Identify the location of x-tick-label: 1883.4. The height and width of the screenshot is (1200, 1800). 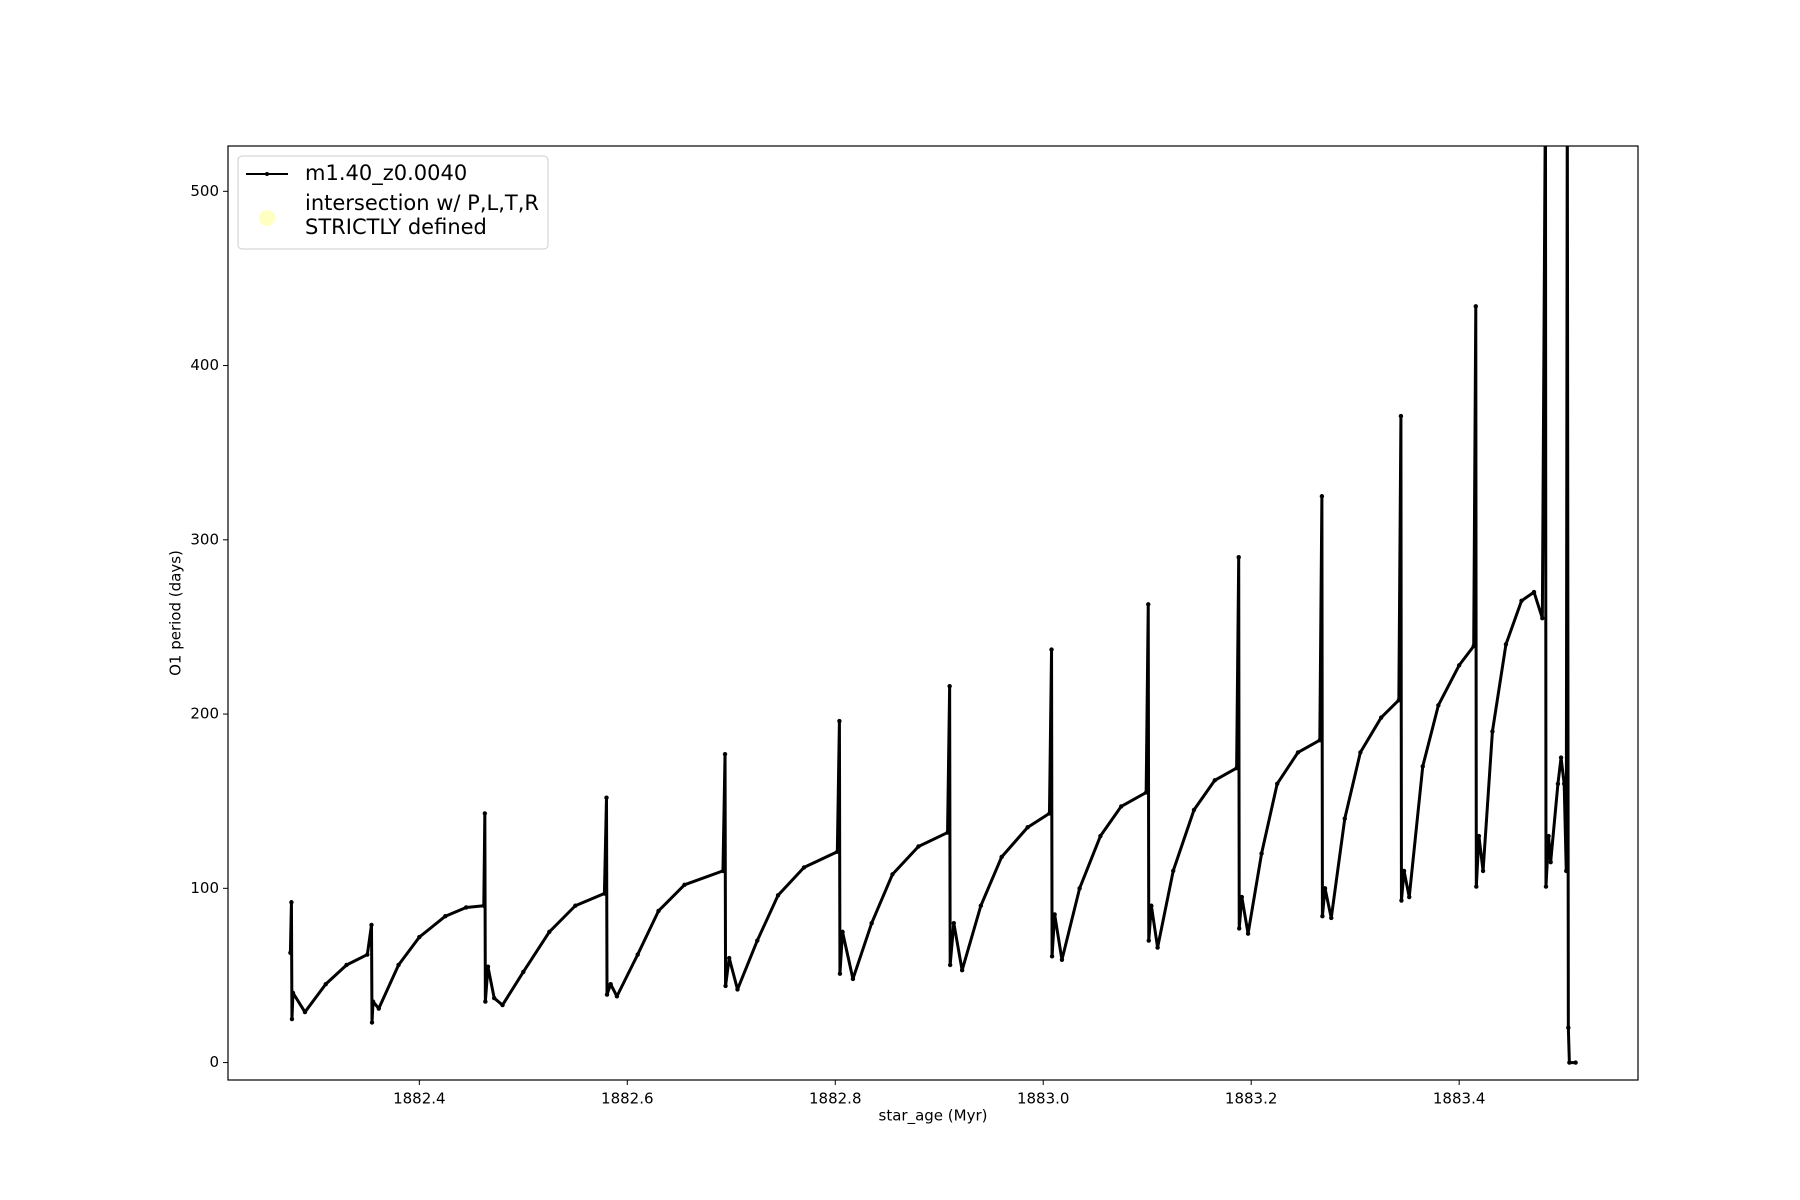
(1459, 1099).